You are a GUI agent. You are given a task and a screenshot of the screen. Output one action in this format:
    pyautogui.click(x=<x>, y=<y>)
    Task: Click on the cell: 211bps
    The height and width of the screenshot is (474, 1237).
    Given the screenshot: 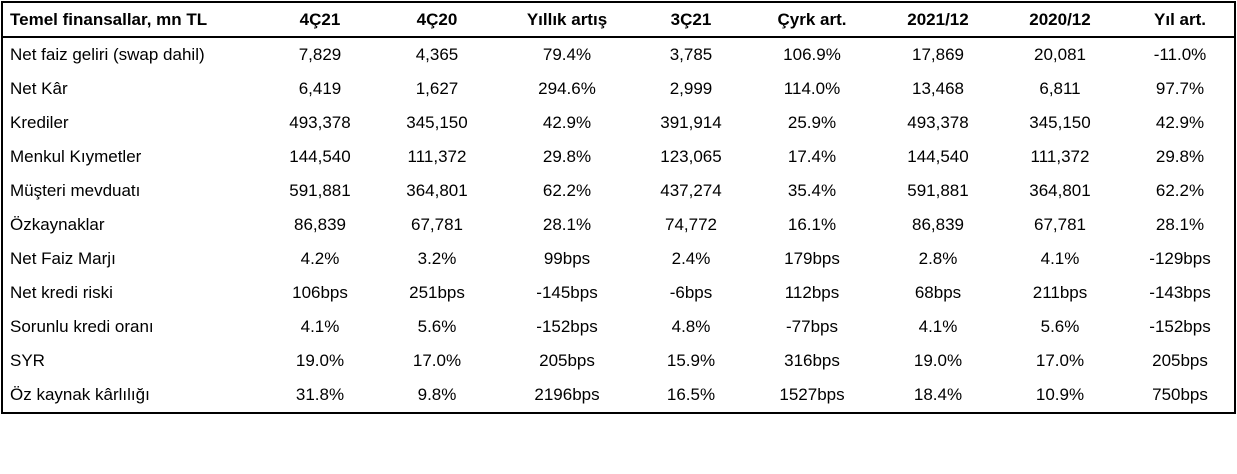 What is the action you would take?
    pyautogui.click(x=1060, y=292)
    